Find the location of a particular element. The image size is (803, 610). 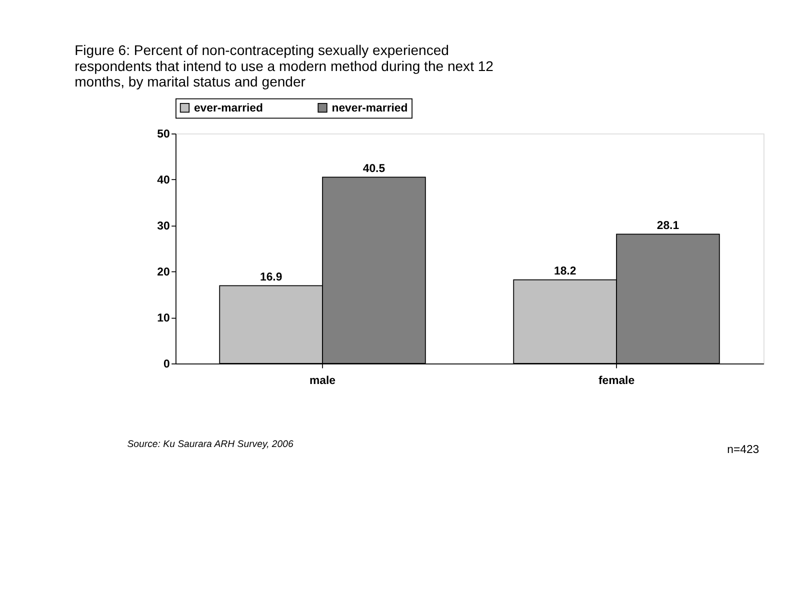

y-tick-label: 40 is located at coordinates (163, 180).